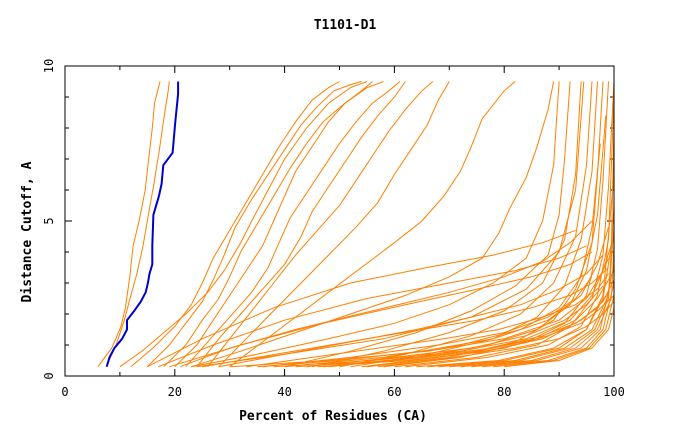  I want to click on chart-title: T1101-D1, so click(345, 25).